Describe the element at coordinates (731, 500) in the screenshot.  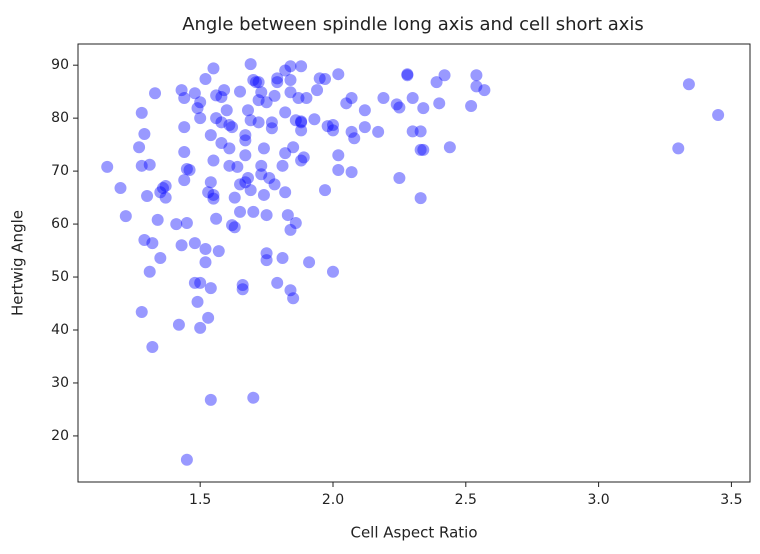
I see `x-tick-label: 3.5` at that location.